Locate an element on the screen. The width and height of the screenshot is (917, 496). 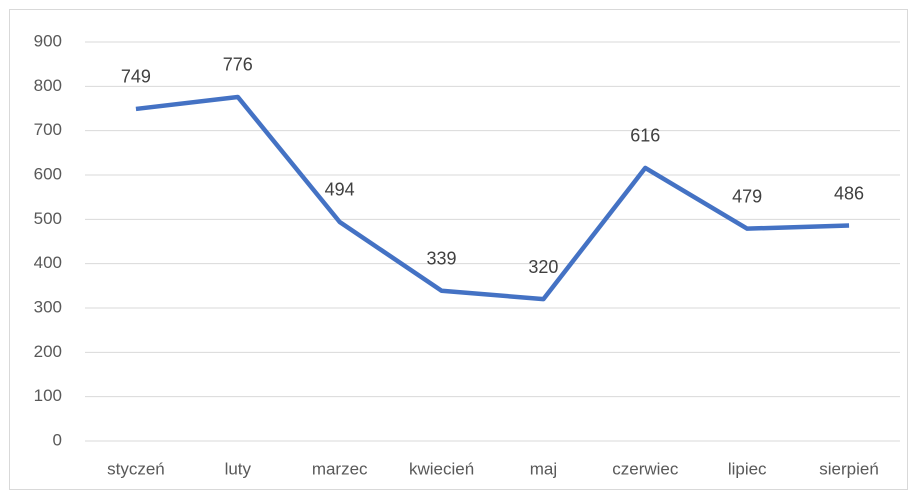
y-tick-label: 300 is located at coordinates (48, 306).